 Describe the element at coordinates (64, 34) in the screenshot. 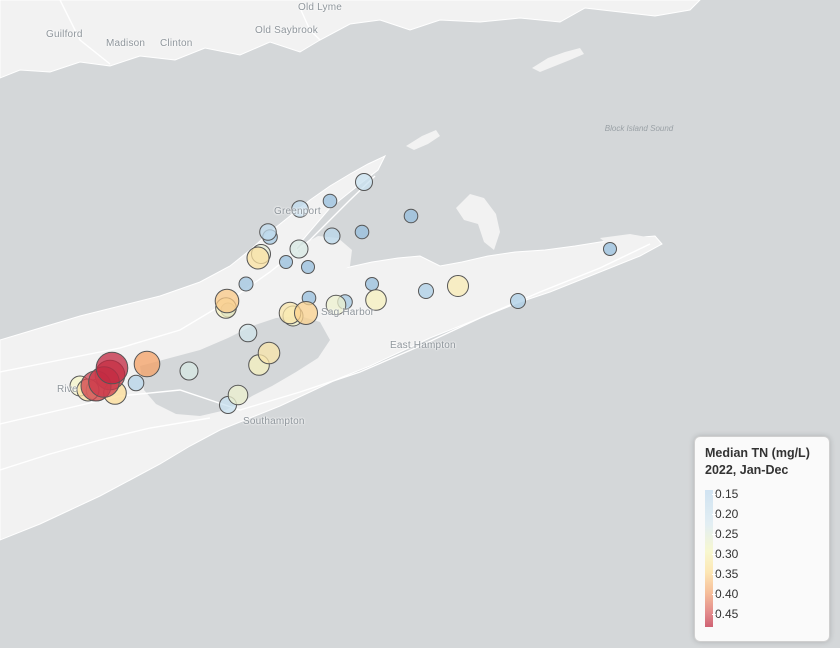

I see `place-label-guilford: Guilford` at that location.